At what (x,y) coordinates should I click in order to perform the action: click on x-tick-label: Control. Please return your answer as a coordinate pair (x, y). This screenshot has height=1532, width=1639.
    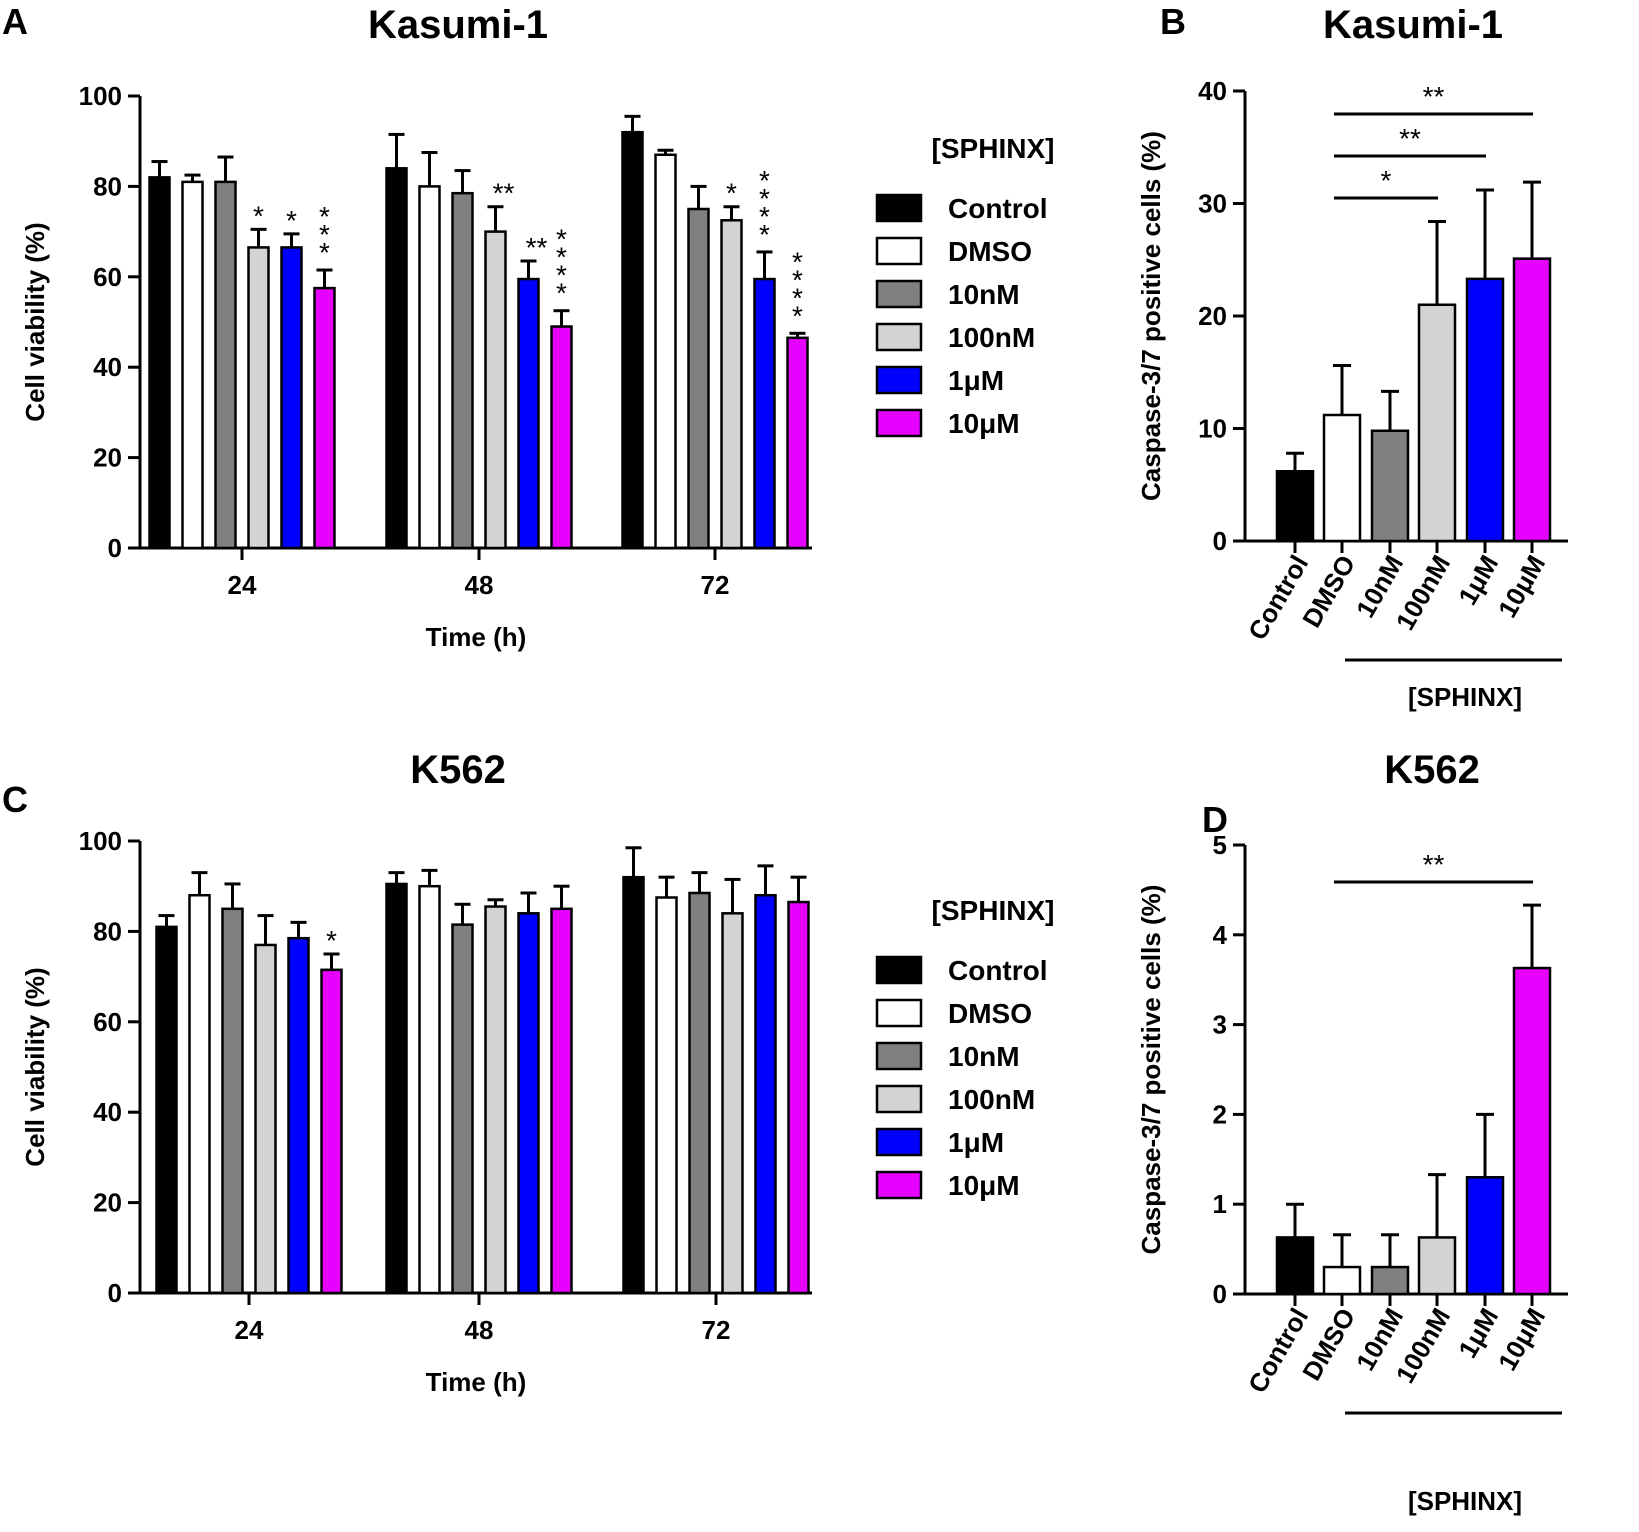
    Looking at the image, I should click on (1278, 1350).